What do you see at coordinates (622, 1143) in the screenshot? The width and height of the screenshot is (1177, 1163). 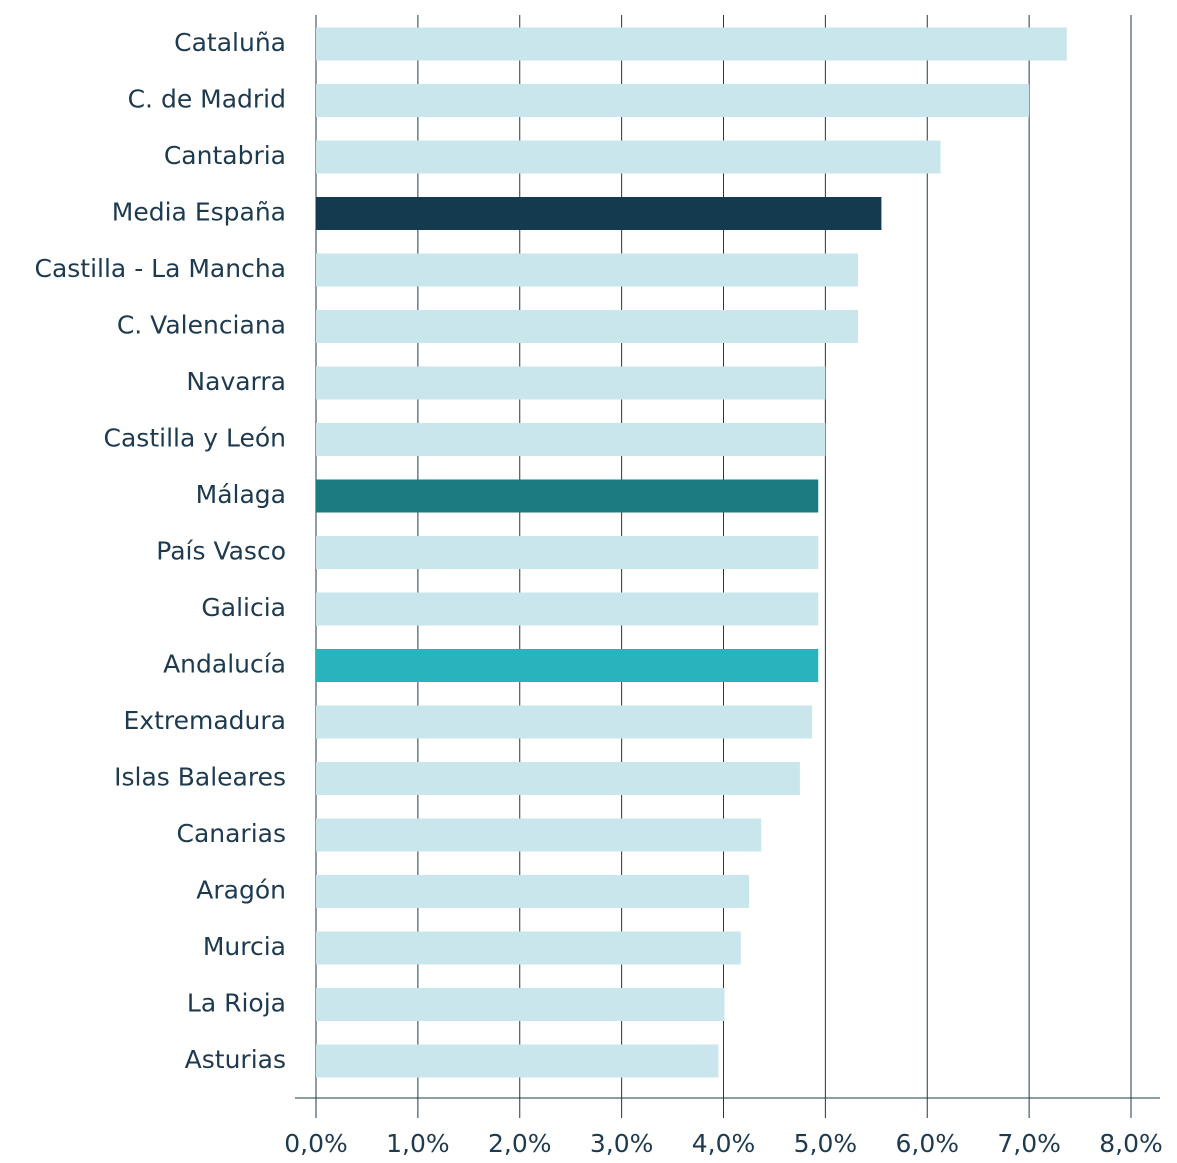 I see `x-tick-label: 3,0%` at bounding box center [622, 1143].